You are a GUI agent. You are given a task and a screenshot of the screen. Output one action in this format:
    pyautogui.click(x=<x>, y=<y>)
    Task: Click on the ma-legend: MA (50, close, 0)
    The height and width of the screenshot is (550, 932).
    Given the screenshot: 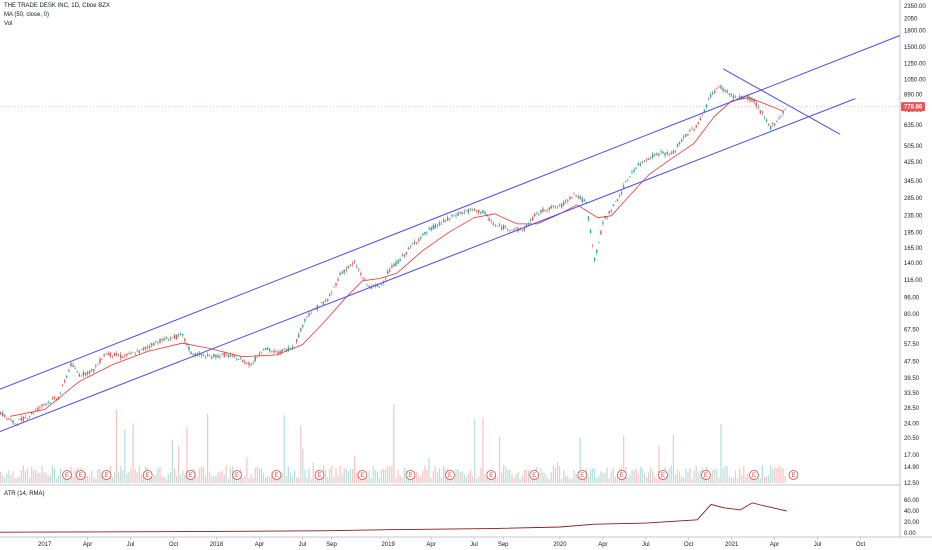 What is the action you would take?
    pyautogui.click(x=26, y=15)
    